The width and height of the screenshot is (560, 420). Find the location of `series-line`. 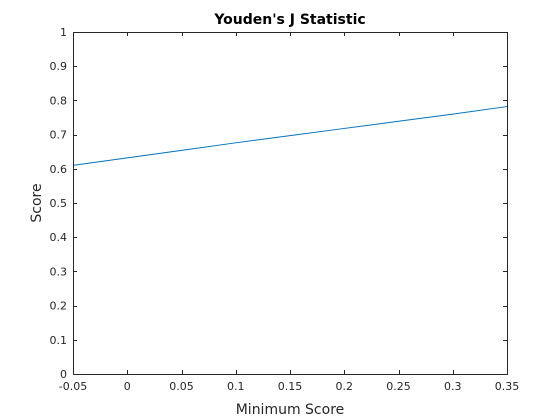

series-line is located at coordinates (290, 136).